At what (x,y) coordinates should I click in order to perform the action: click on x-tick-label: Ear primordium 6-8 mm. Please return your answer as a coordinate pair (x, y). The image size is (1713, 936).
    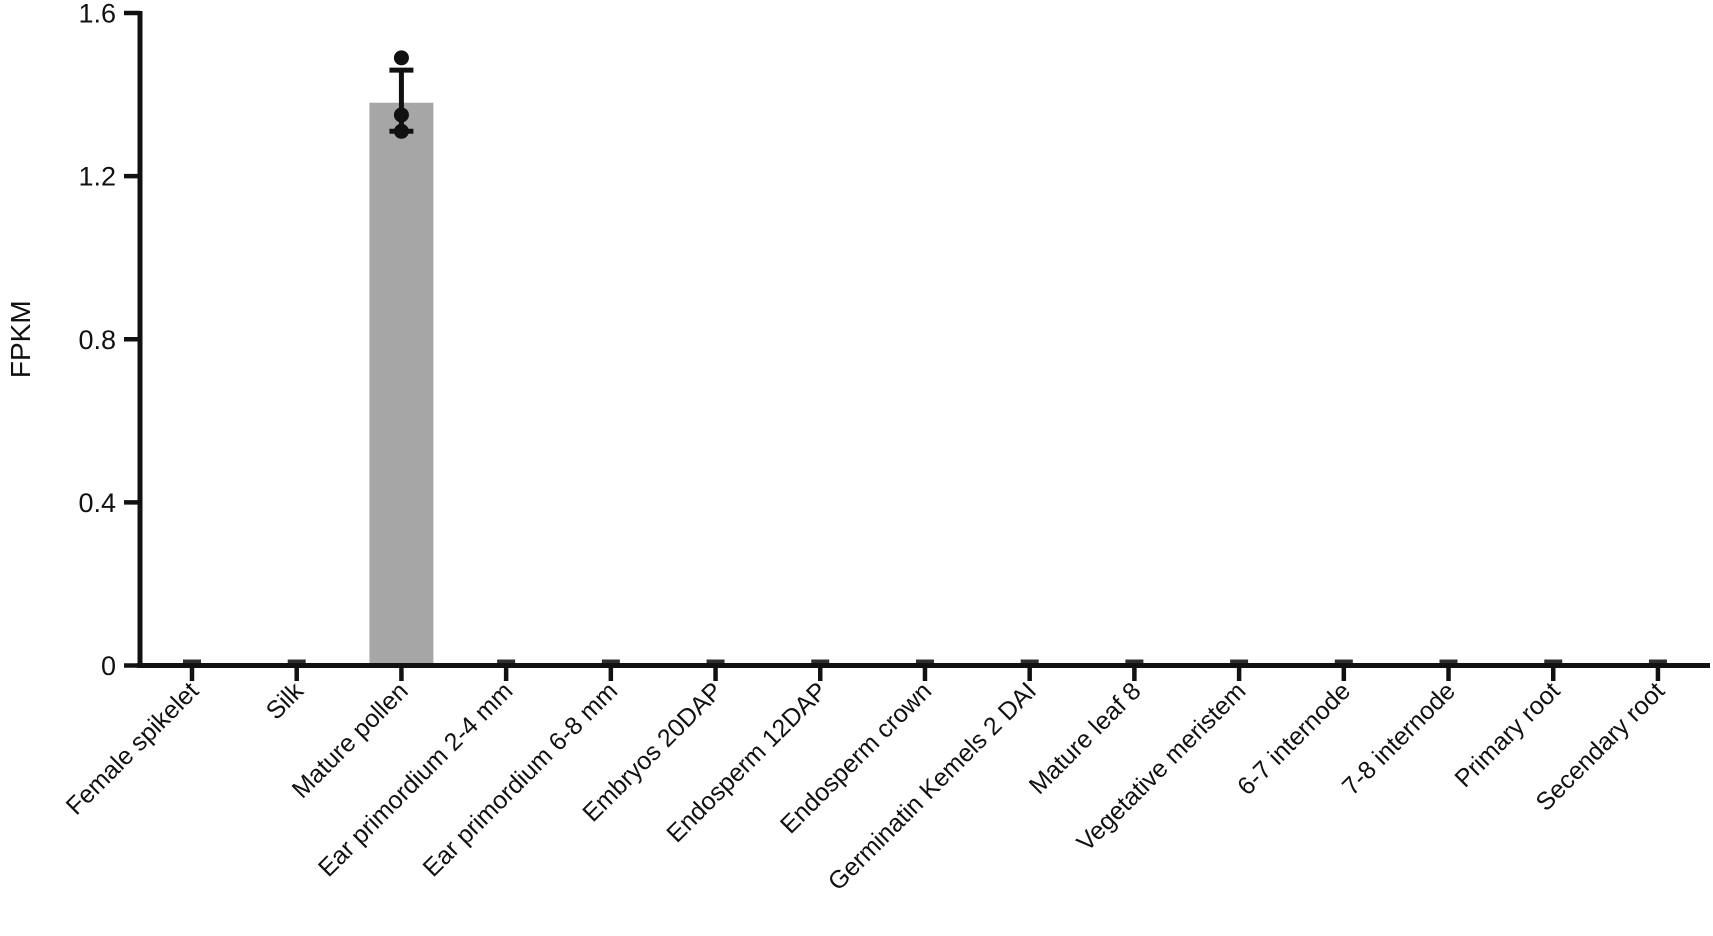
    Looking at the image, I should click on (520, 779).